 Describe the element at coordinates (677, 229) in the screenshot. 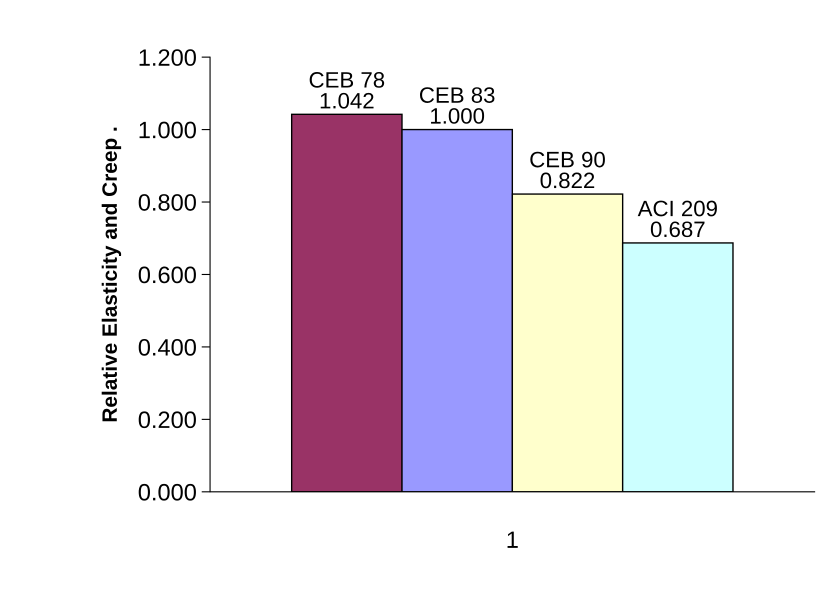

I see `data-label: 0.687` at that location.